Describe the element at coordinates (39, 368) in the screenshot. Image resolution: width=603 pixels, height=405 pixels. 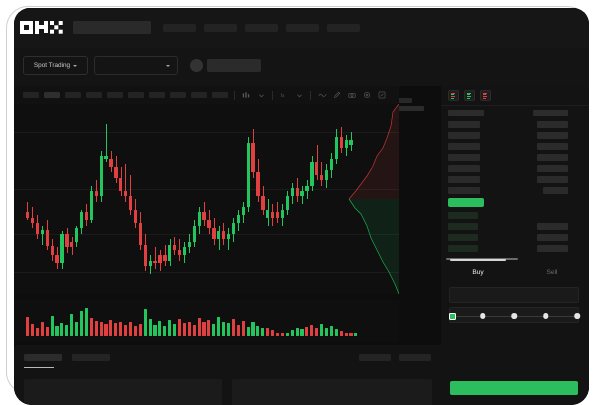
I see `orders-tab-active-underline` at that location.